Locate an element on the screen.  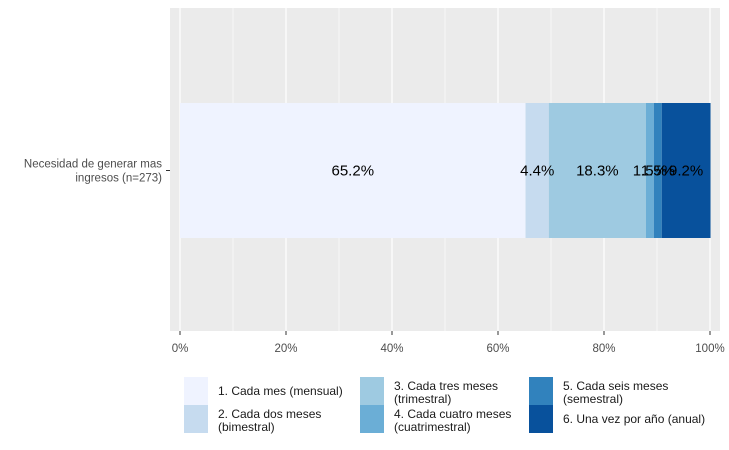
data-labels: 65.2% 4.4% 18.3% 1.5%1.5%9.2% is located at coordinates (518, 171).